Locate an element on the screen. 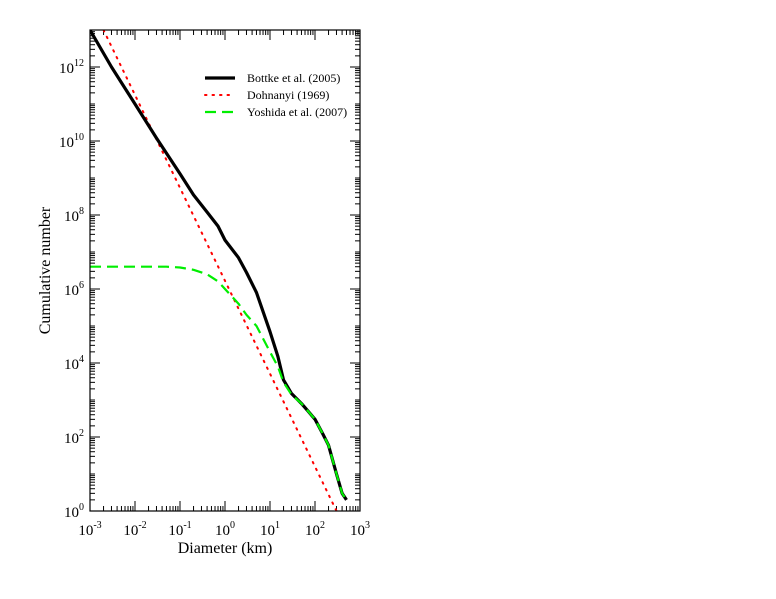 The width and height of the screenshot is (776, 599). x-tick-label: 10³ is located at coordinates (360, 529).